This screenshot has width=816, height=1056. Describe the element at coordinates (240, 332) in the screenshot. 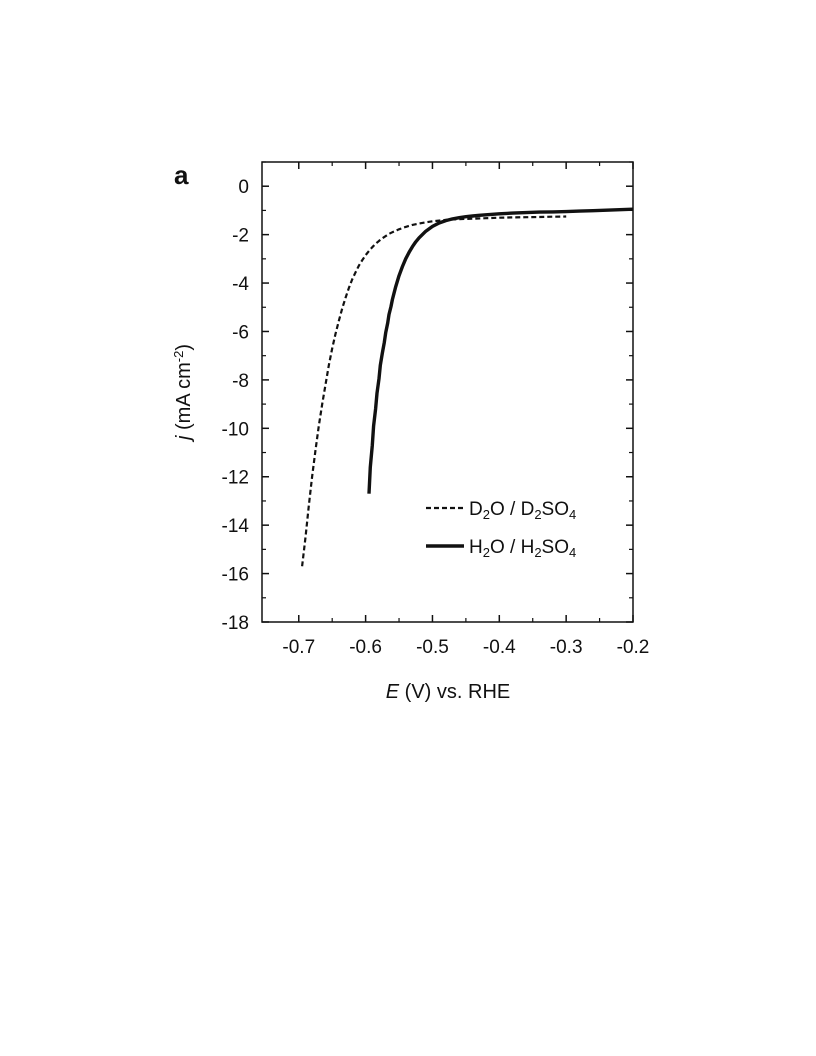

I see `y-tick-label: -6` at that location.